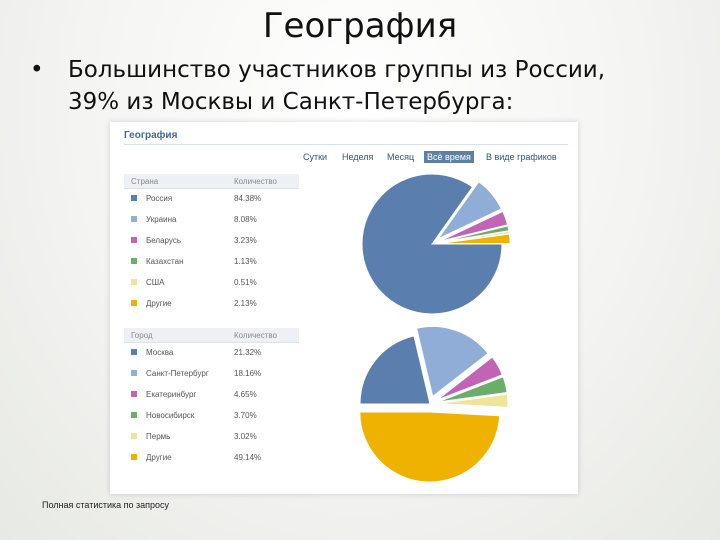  I want to click on city-label: Пермь, so click(158, 436).